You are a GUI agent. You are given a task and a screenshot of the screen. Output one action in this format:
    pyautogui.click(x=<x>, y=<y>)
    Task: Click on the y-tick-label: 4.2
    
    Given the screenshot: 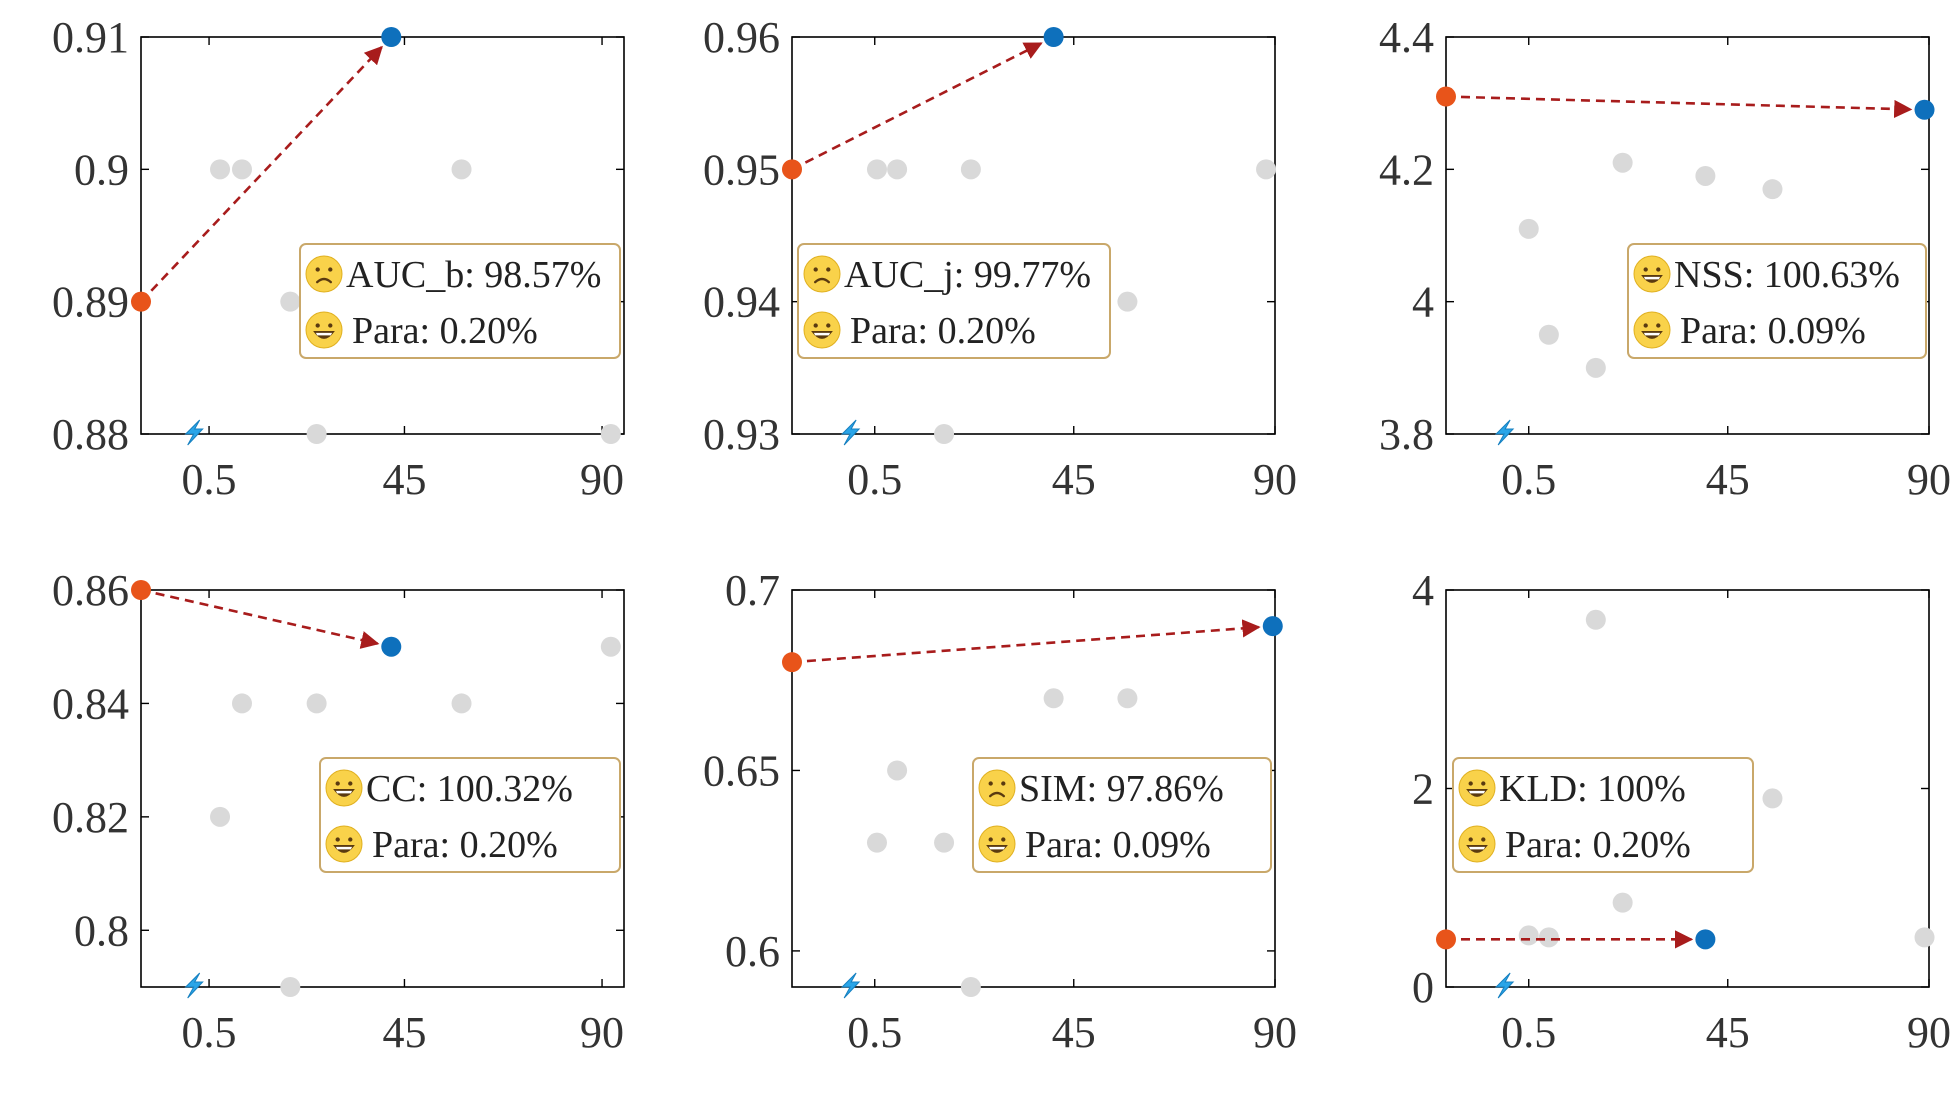 What is the action you would take?
    pyautogui.click(x=1406, y=169)
    